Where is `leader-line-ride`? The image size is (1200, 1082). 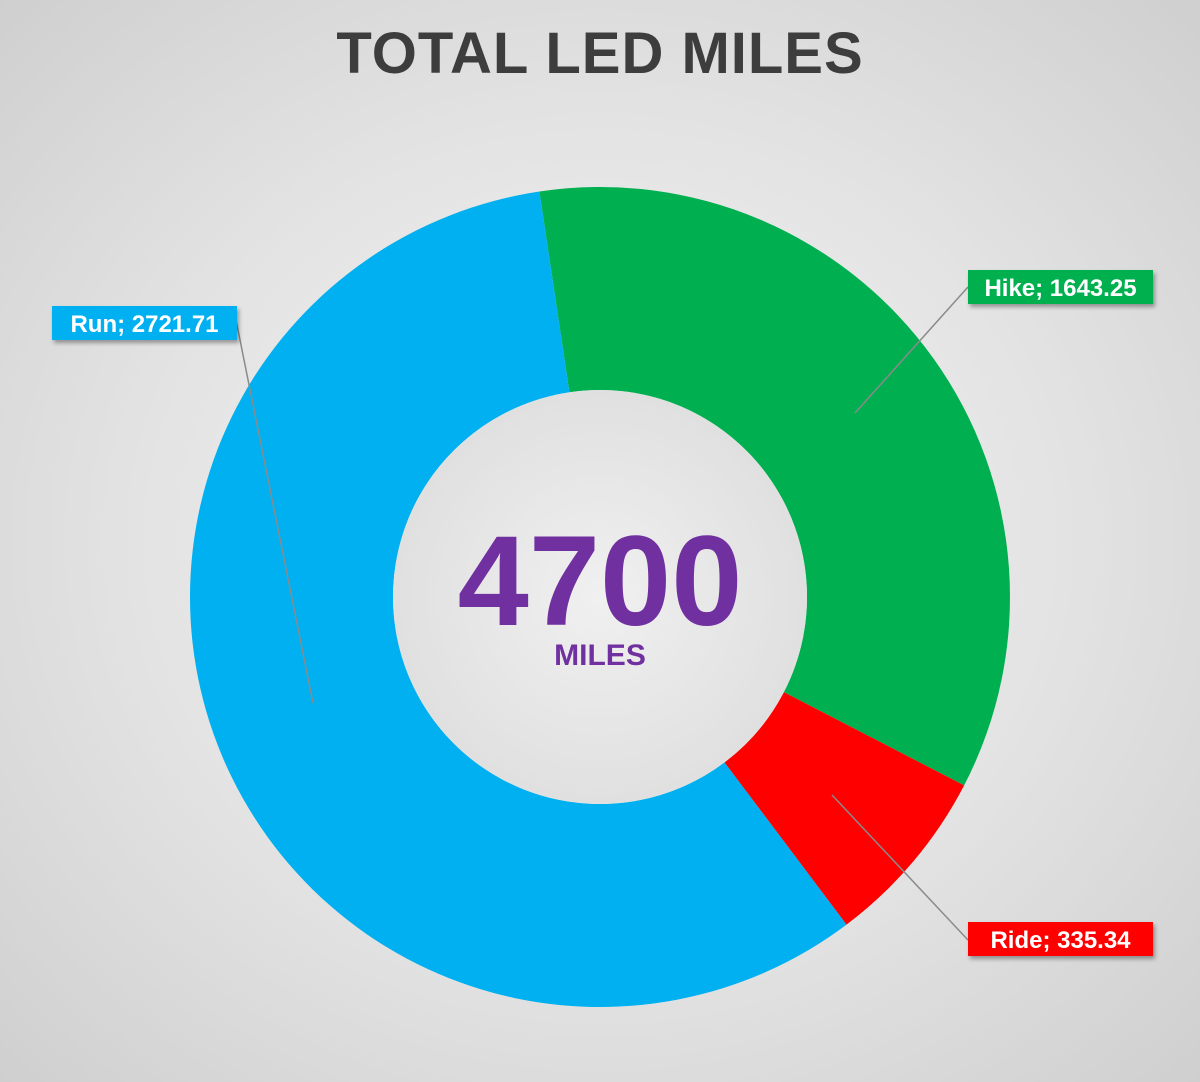 leader-line-ride is located at coordinates (900, 867).